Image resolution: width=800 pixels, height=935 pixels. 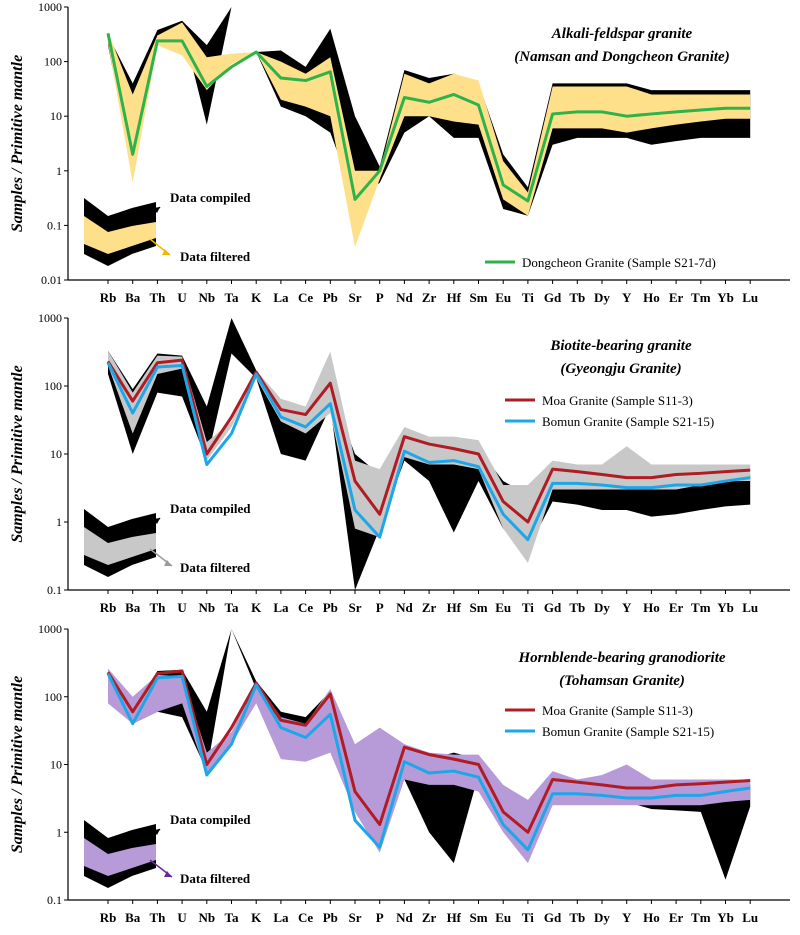 I want to click on legend-label-1: Dongcheon Granite (Sample S21-7d), so click(x=619, y=262).